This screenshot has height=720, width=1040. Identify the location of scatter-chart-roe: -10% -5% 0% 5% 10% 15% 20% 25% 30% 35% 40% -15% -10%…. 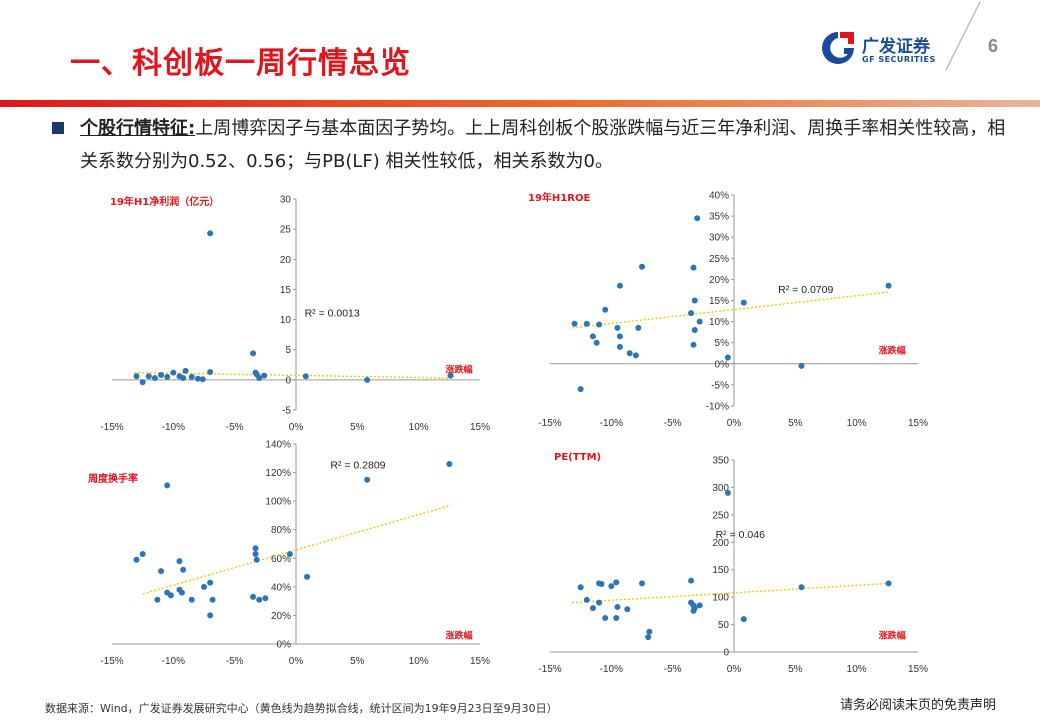
(728, 310).